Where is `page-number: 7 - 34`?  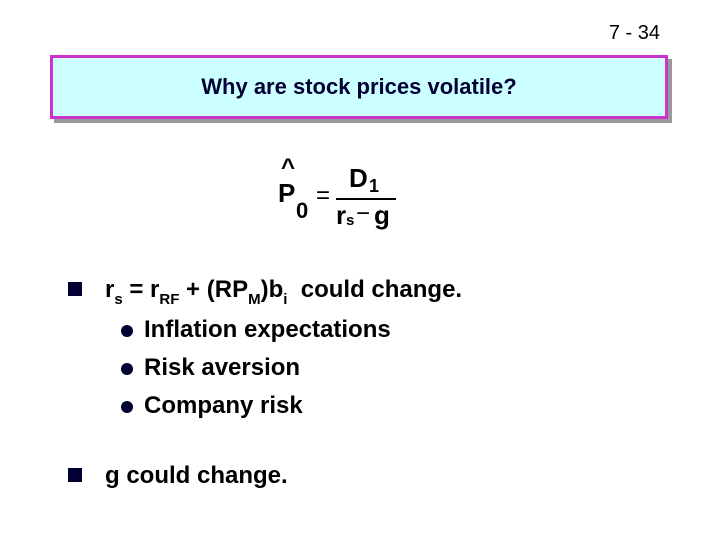 page-number: 7 - 34 is located at coordinates (634, 33).